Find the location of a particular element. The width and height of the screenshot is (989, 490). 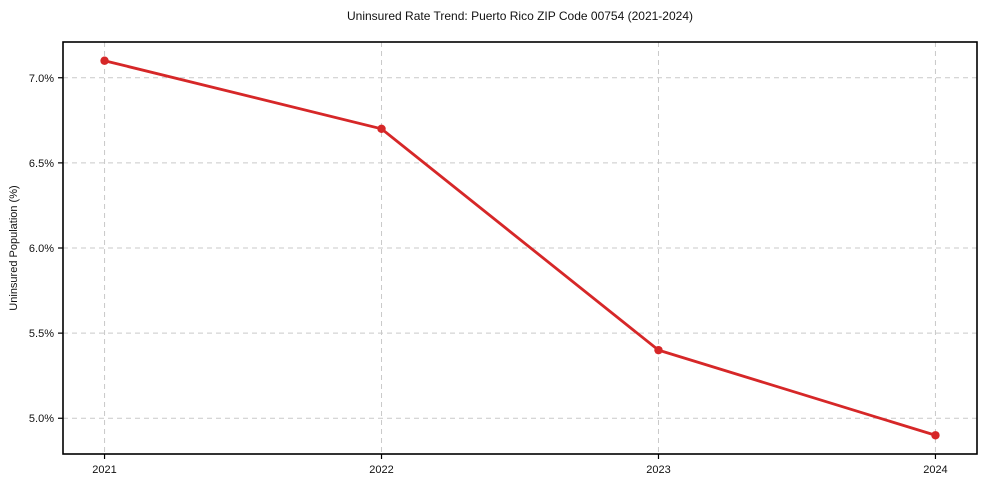

x-tick-label: 2022 is located at coordinates (381, 470).